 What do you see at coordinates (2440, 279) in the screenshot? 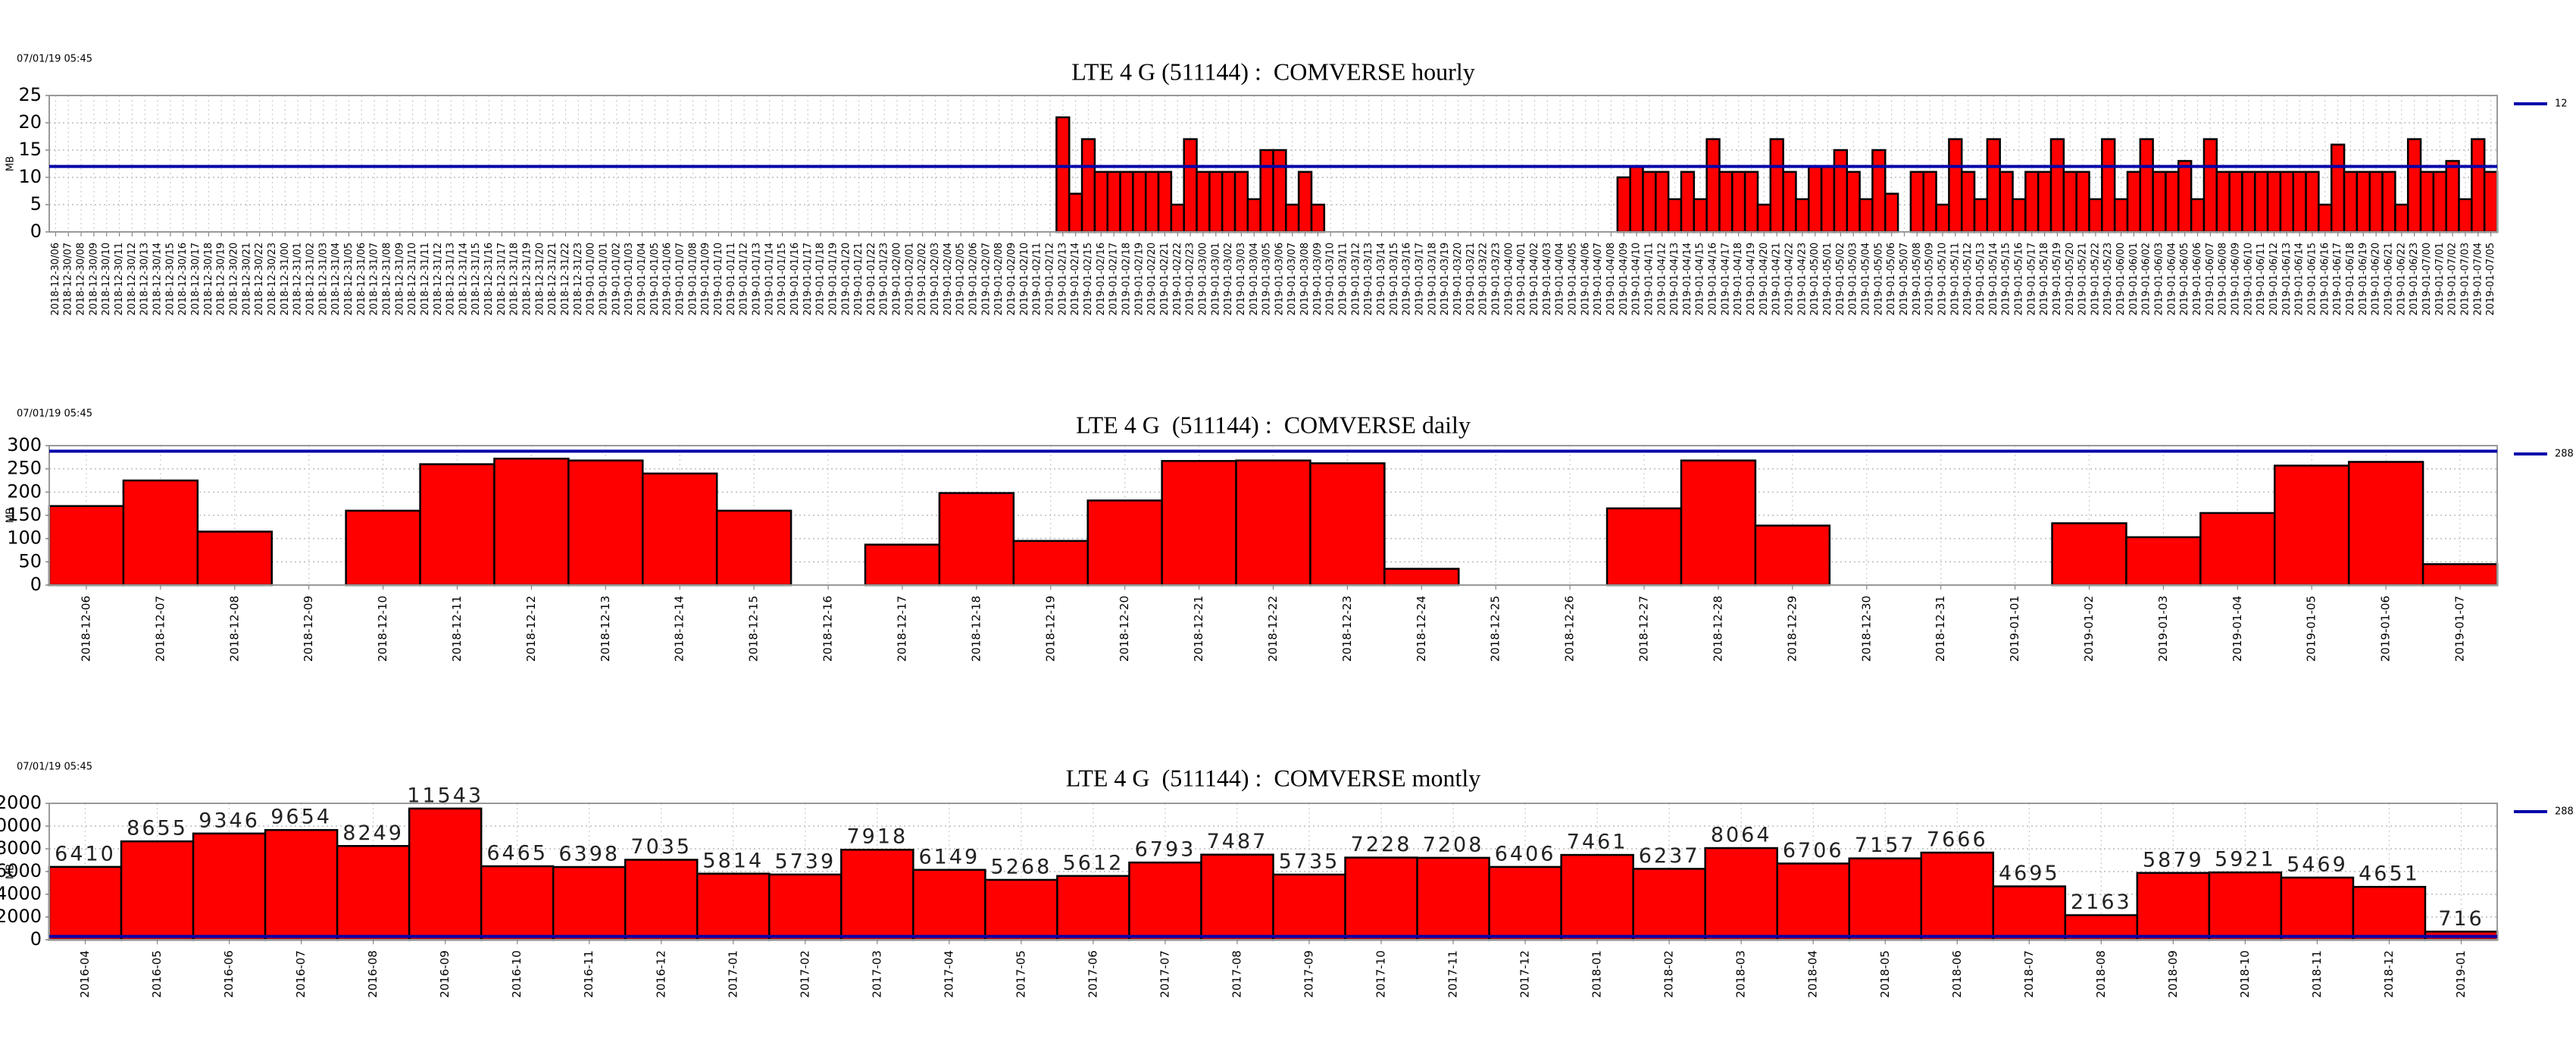
I see `x-tick-label: 2019-01-07/01` at bounding box center [2440, 279].